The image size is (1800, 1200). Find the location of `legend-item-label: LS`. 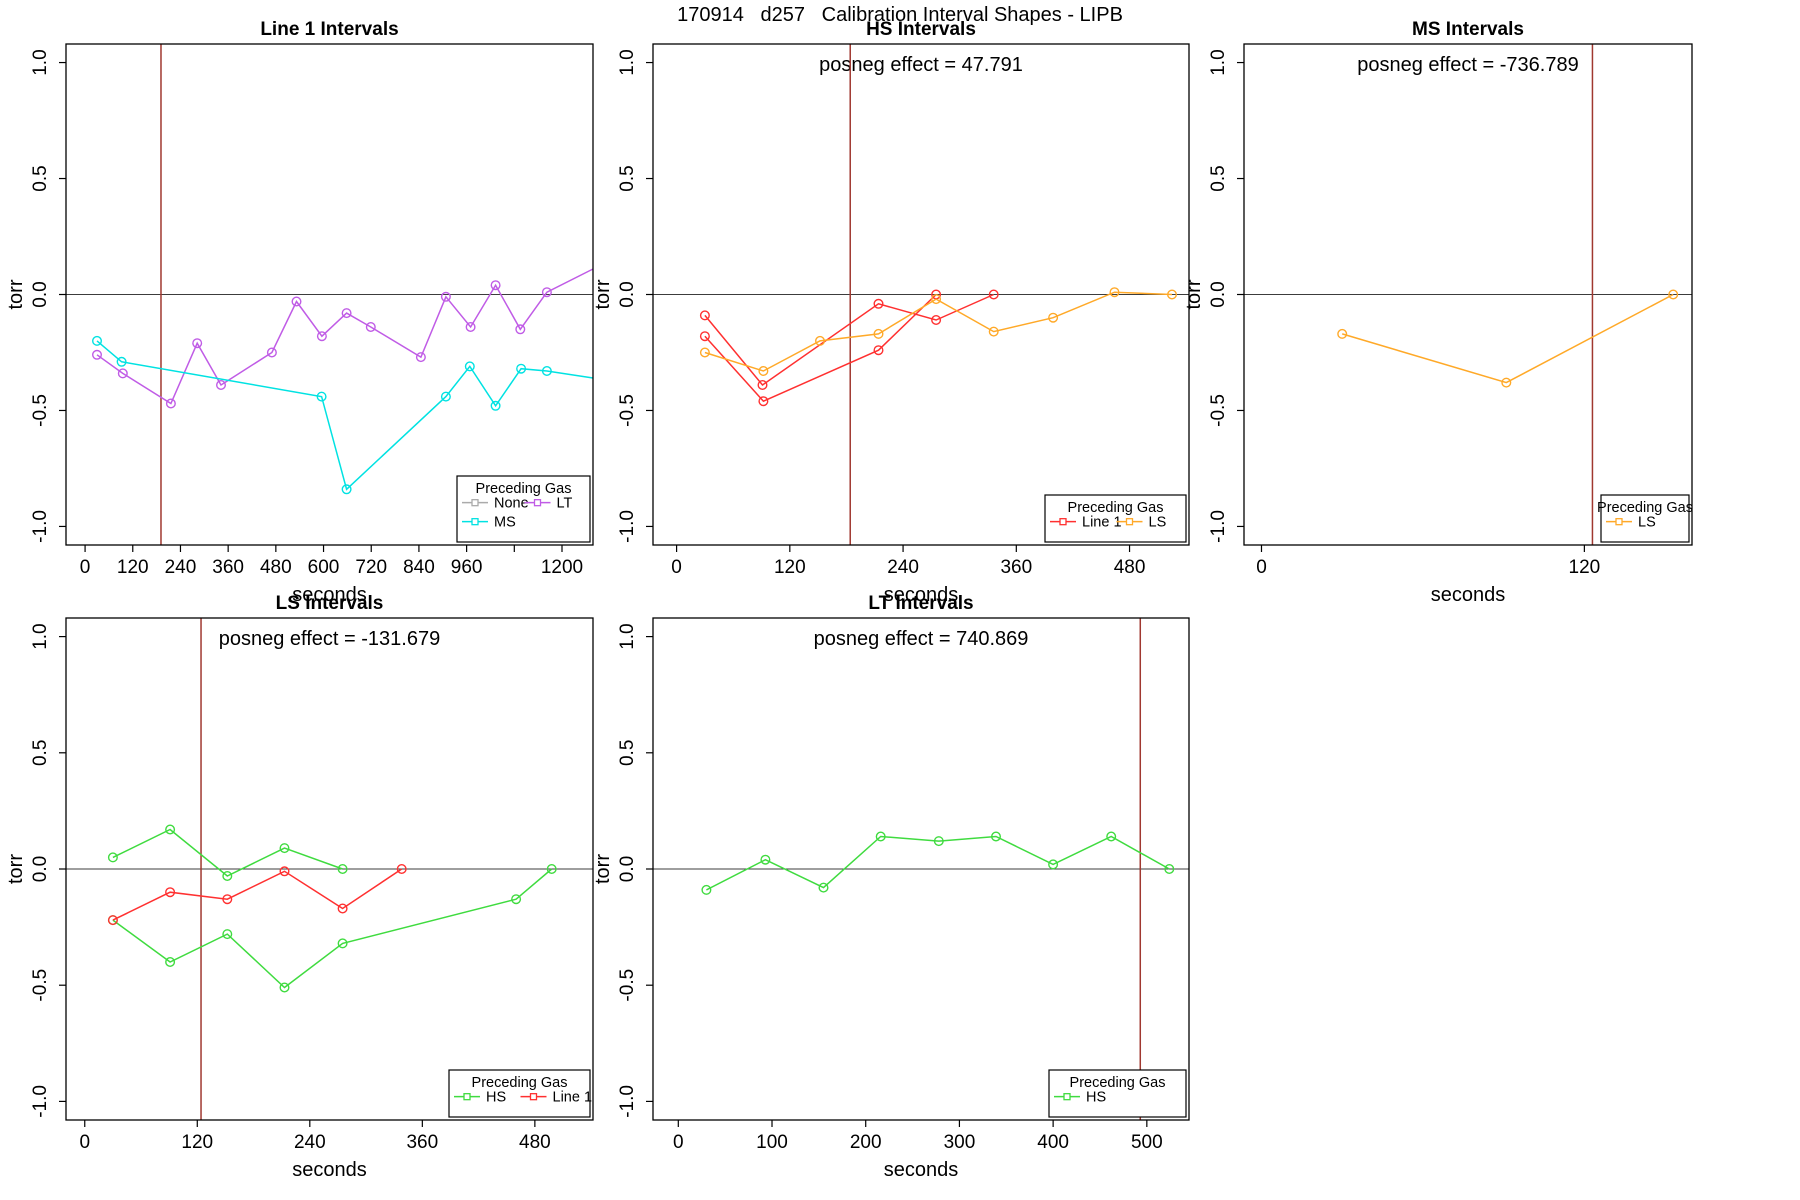

legend-item-label: LS is located at coordinates (1647, 523).